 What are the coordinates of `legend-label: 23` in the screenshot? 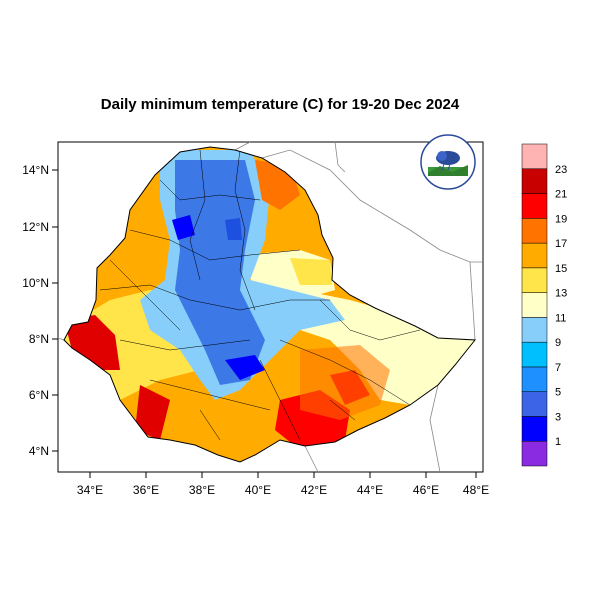 It's located at (561, 170).